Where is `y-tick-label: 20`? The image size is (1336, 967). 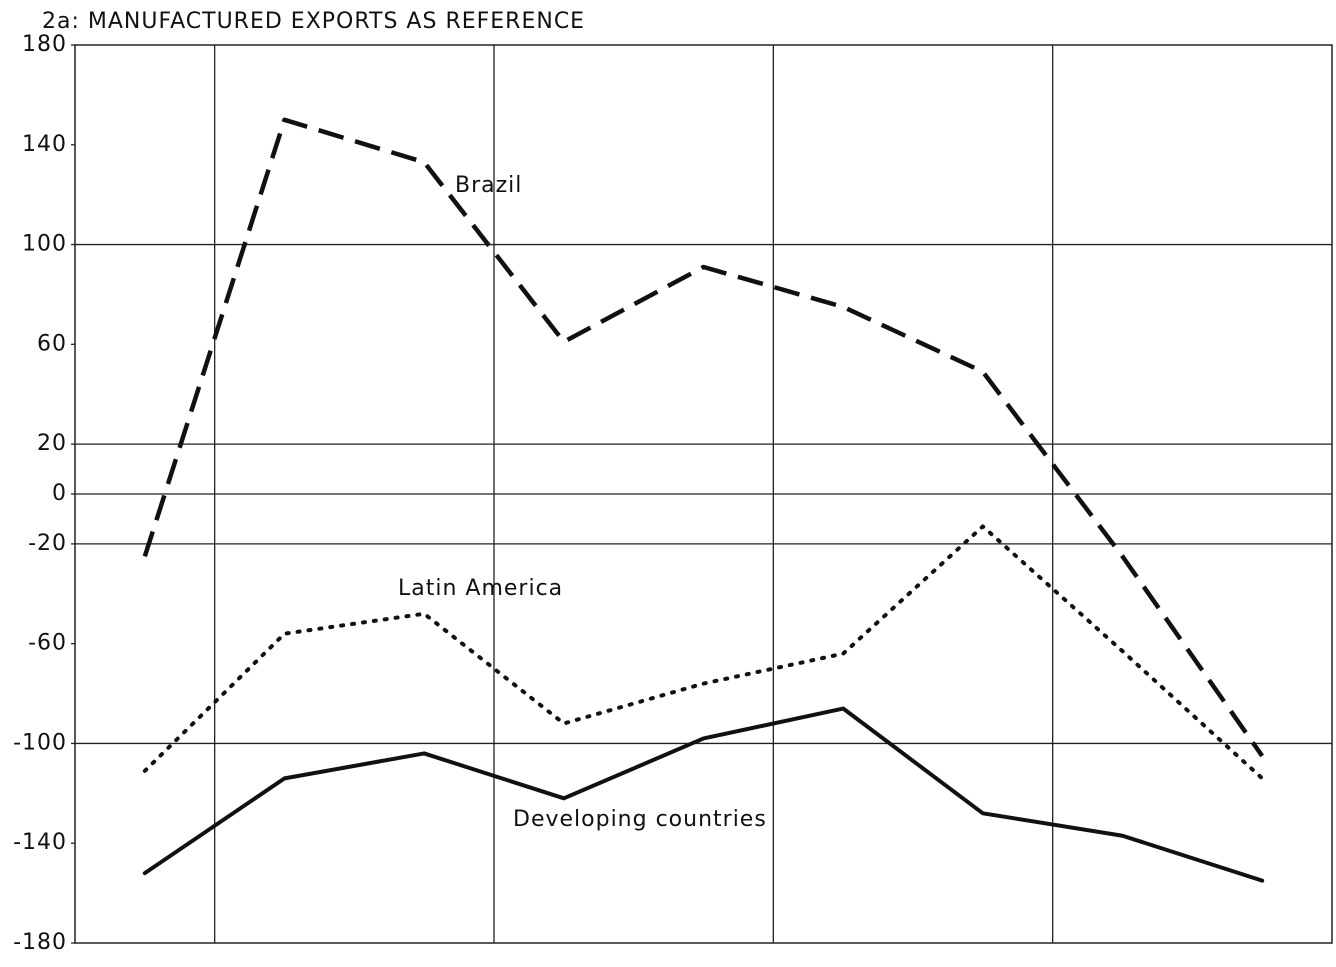
y-tick-label: 20 is located at coordinates (52, 443).